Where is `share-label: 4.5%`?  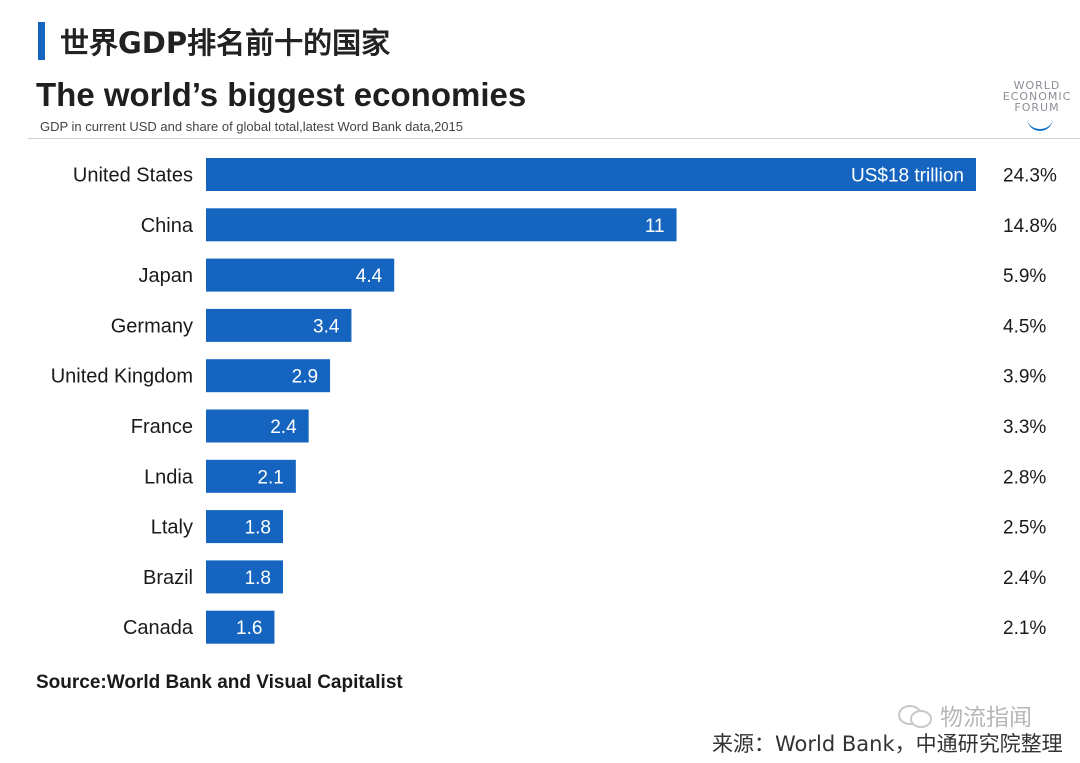
share-label: 4.5% is located at coordinates (1024, 326).